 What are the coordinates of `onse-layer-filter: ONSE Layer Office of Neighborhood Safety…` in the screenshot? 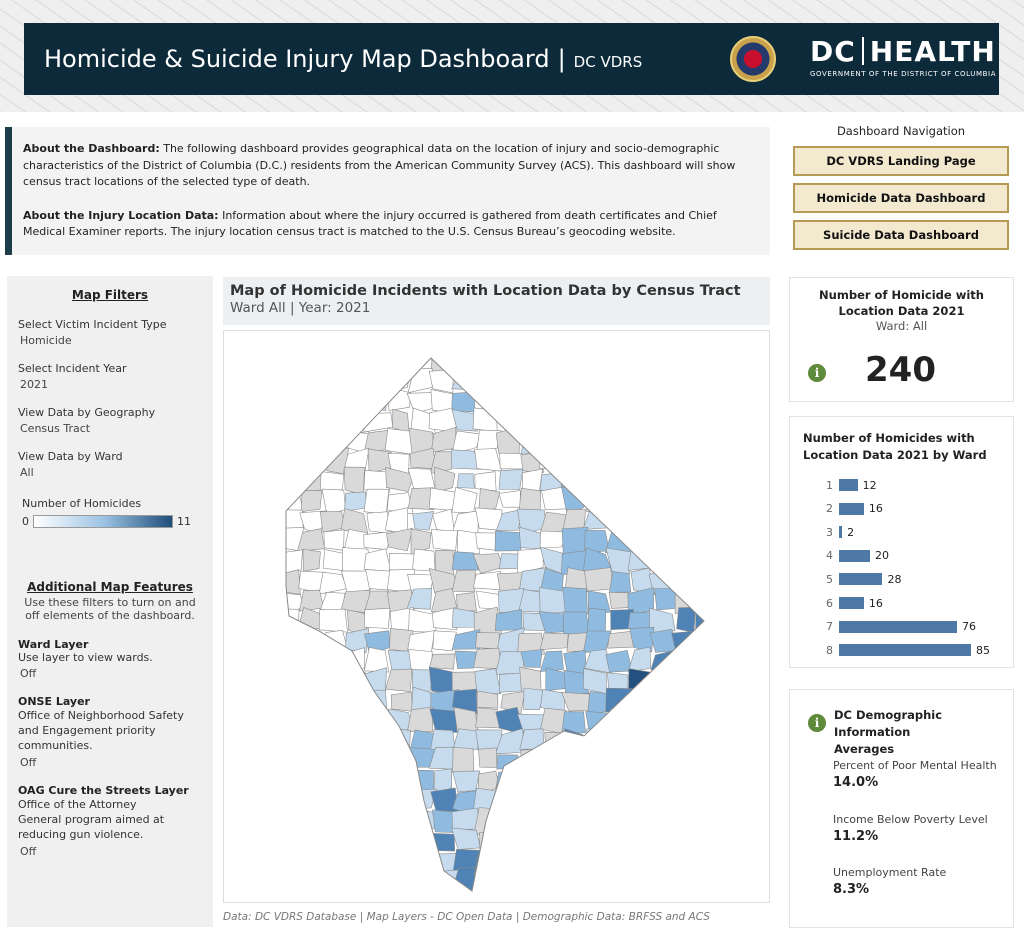 It's located at (110, 732).